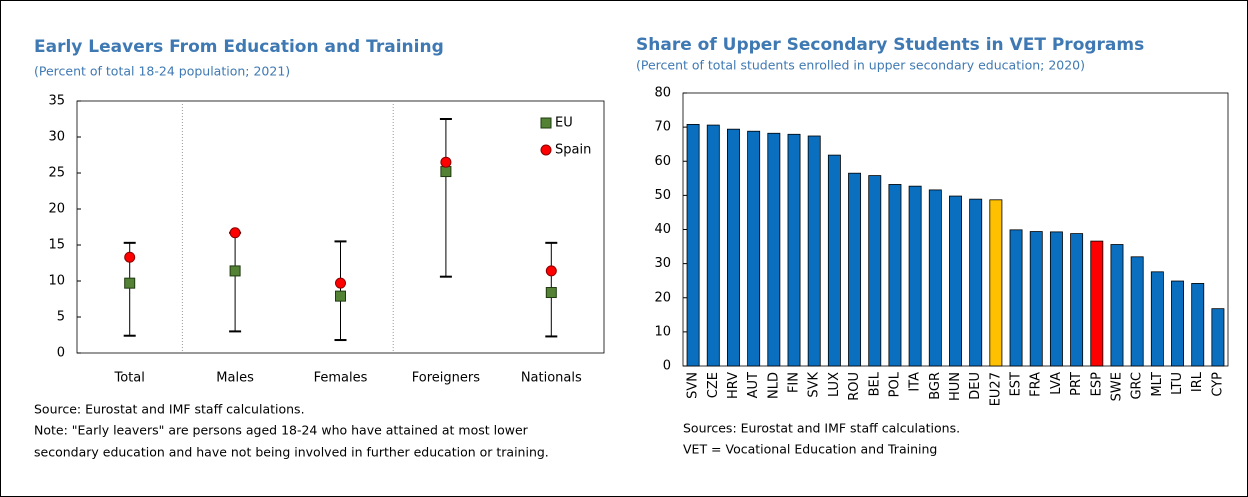 The width and height of the screenshot is (1248, 497). I want to click on legend-label: Spain, so click(573, 150).